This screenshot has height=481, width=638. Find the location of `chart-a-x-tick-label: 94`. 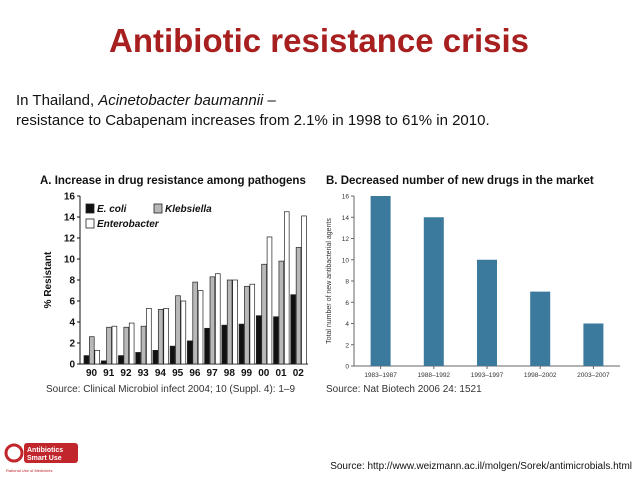

chart-a-x-tick-label: 94 is located at coordinates (161, 373).